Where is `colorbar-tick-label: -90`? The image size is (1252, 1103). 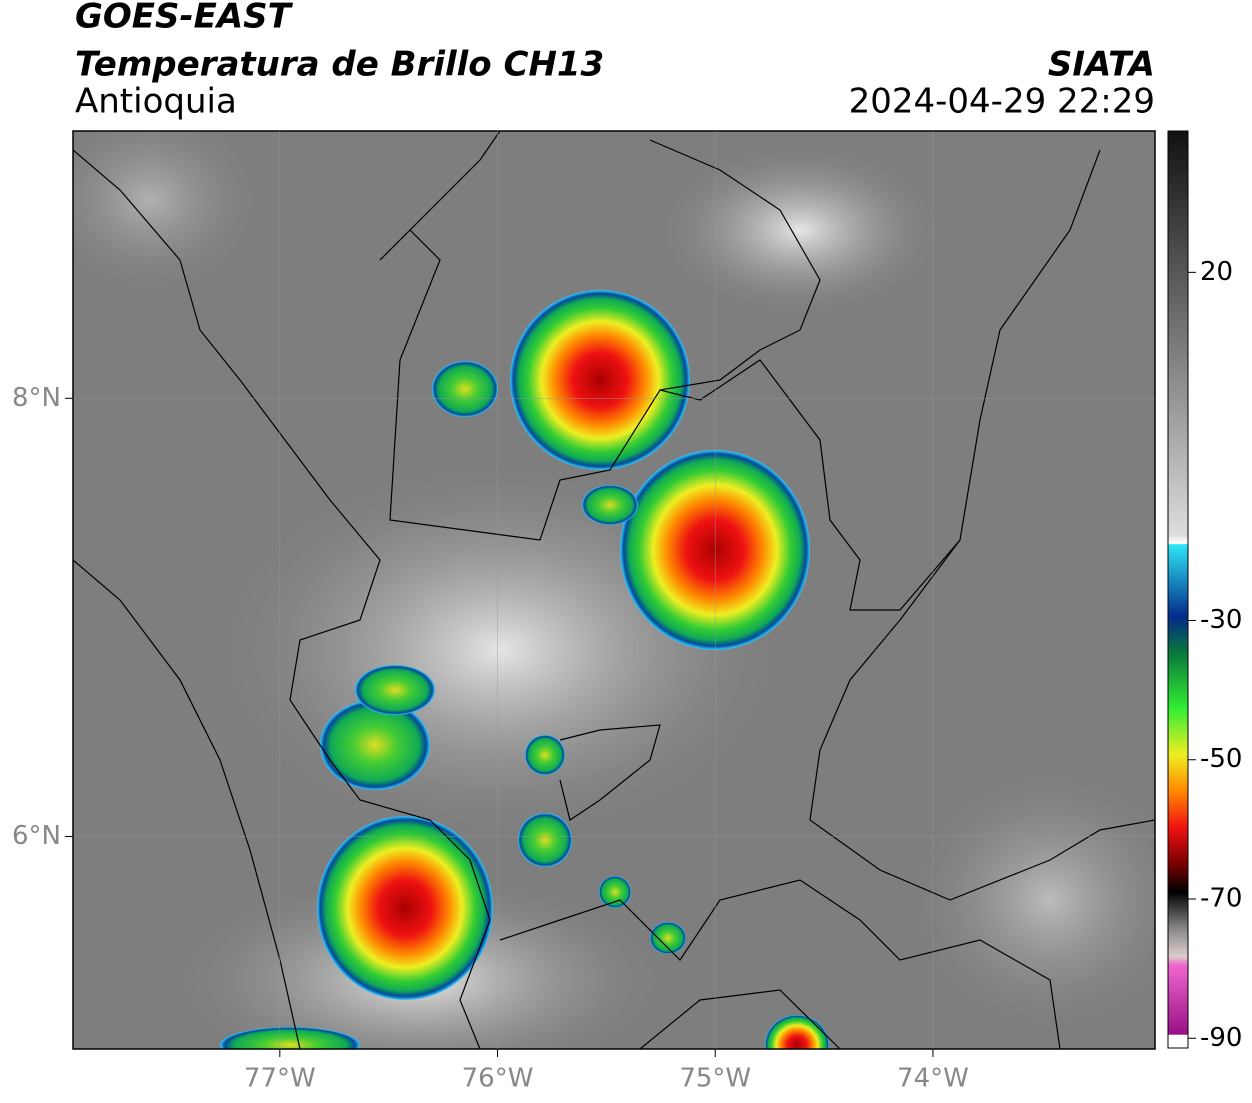 colorbar-tick-label: -90 is located at coordinates (1221, 1038).